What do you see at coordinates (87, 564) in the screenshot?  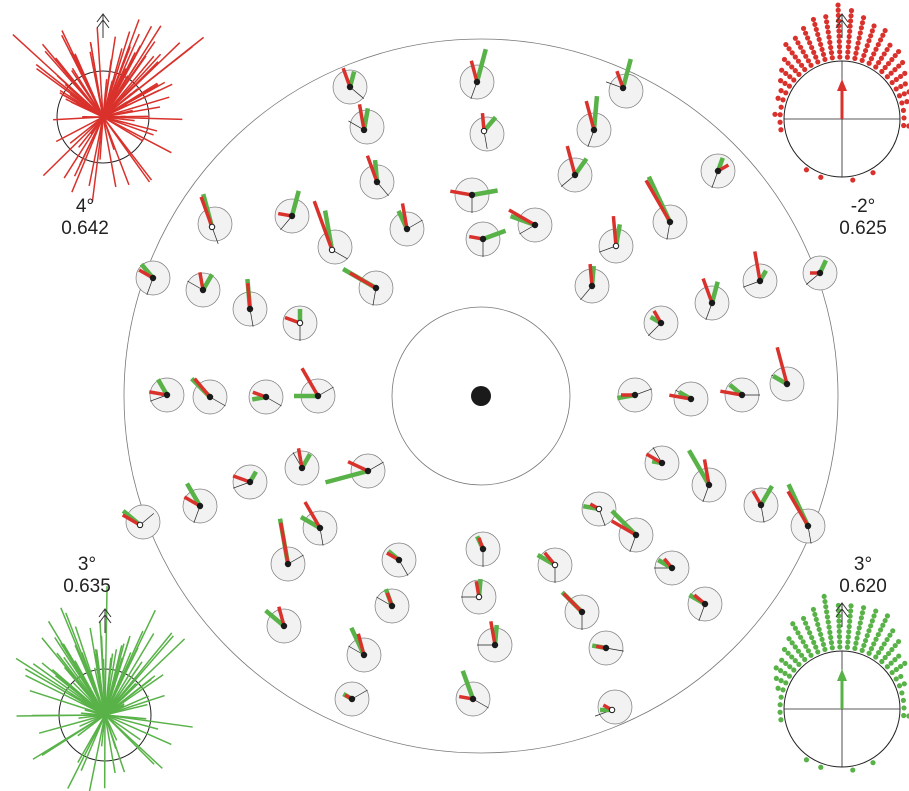 I see `legend-bottom-left-angle: 3°` at bounding box center [87, 564].